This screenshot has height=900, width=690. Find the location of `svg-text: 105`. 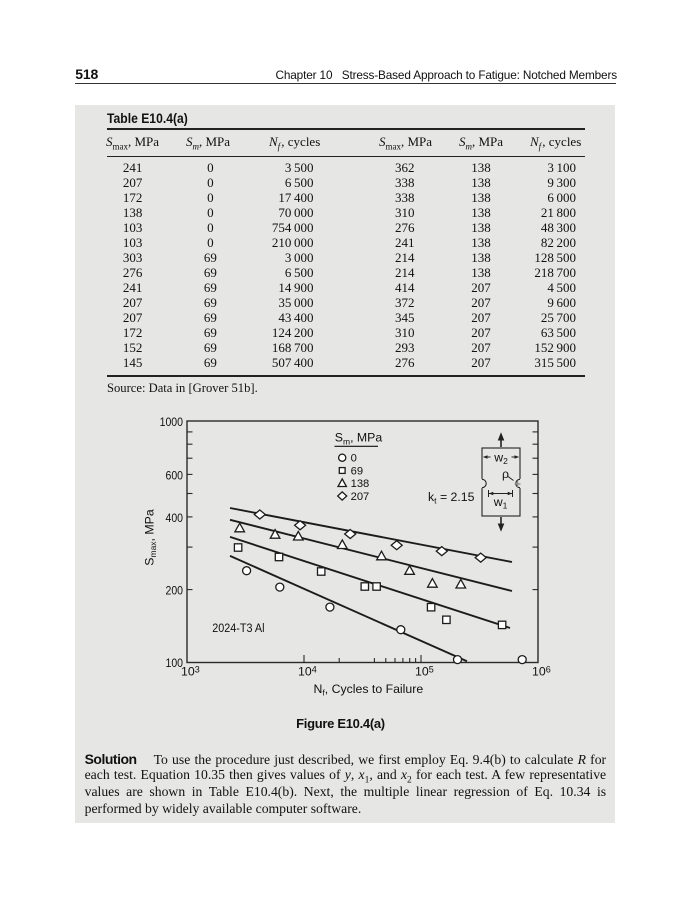

svg-text: 105 is located at coordinates (424, 671).